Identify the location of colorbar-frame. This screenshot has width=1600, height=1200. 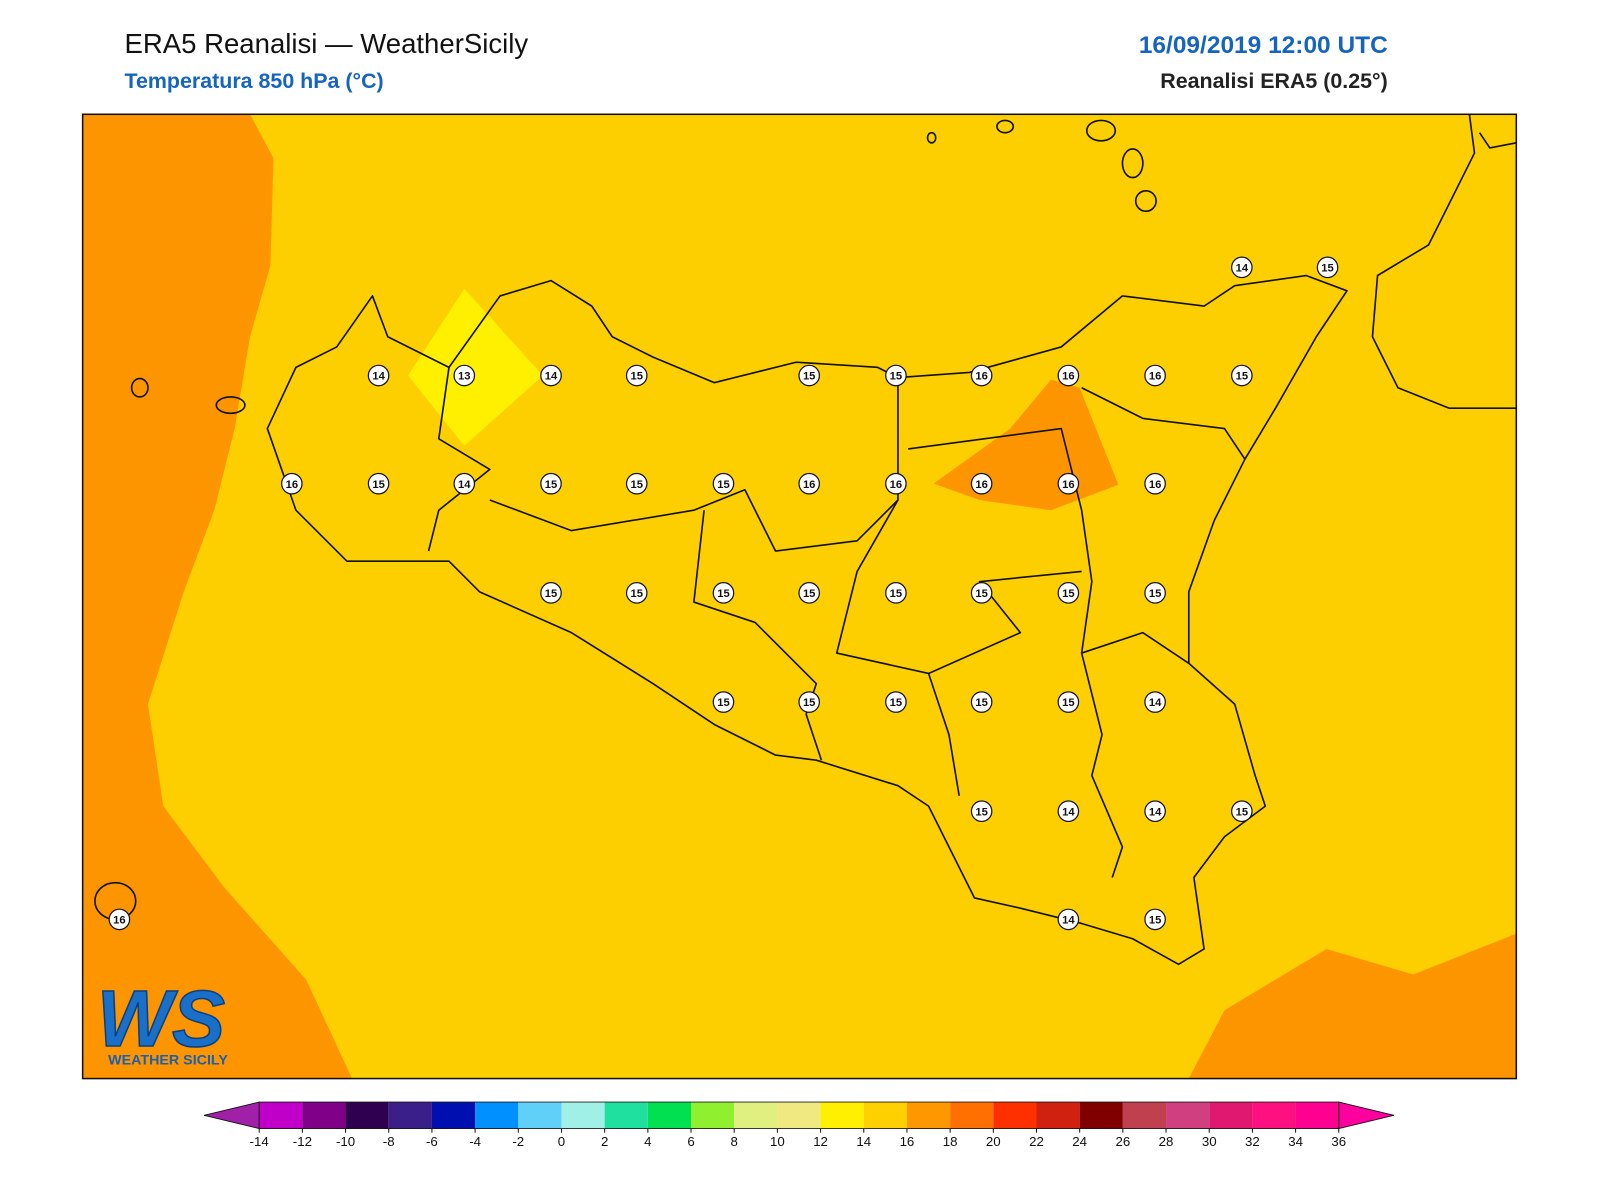
(799, 1115).